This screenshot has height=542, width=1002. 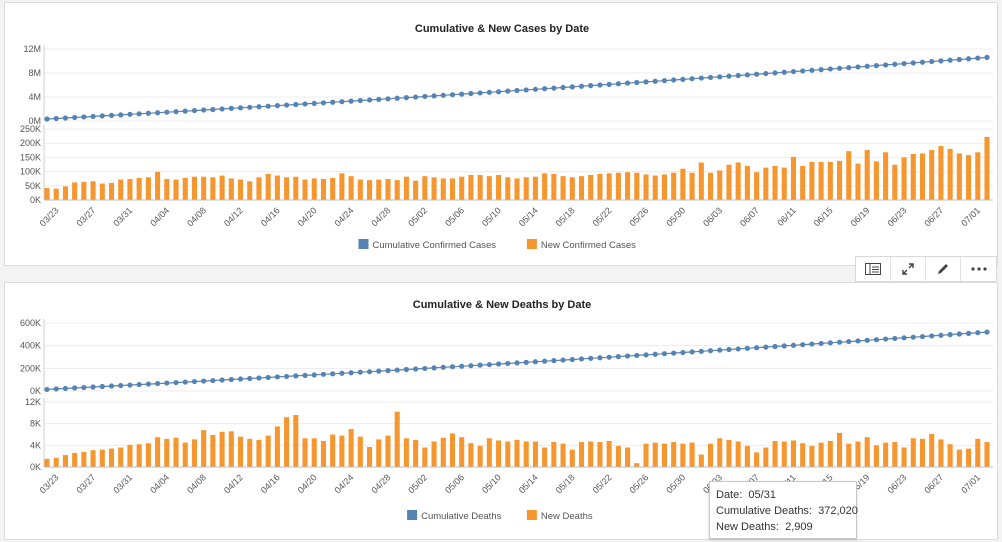 I want to click on edit-button, so click(x=943, y=269).